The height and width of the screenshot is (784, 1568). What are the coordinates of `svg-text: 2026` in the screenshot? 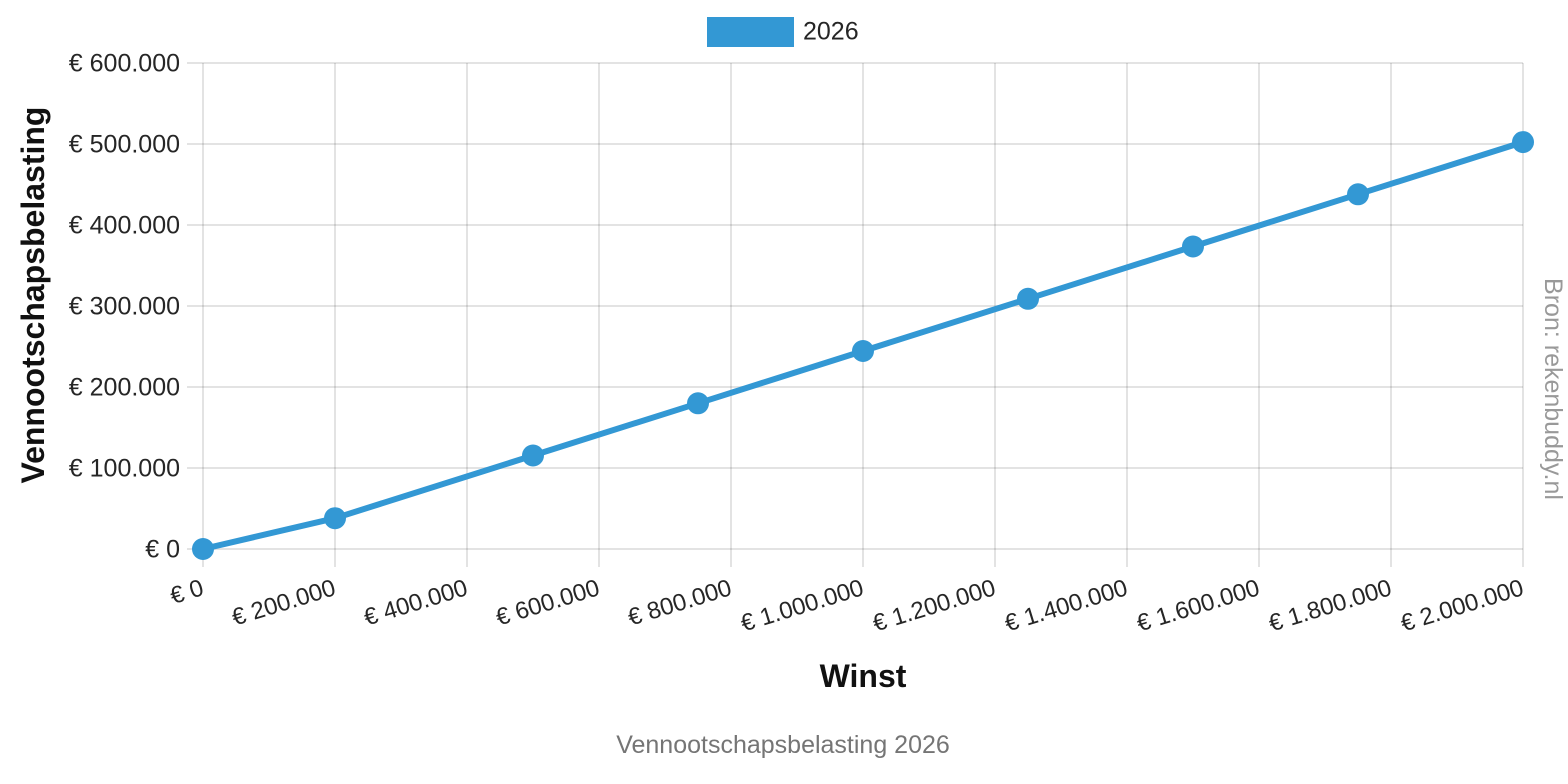 It's located at (831, 32).